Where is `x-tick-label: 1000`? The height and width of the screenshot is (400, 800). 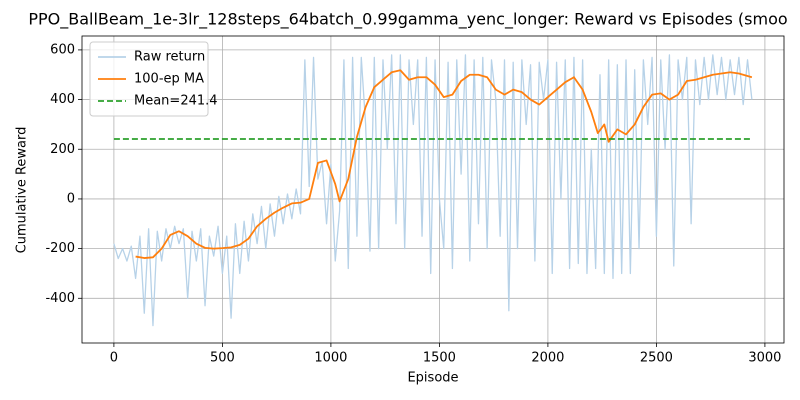 x-tick-label: 1000 is located at coordinates (330, 358).